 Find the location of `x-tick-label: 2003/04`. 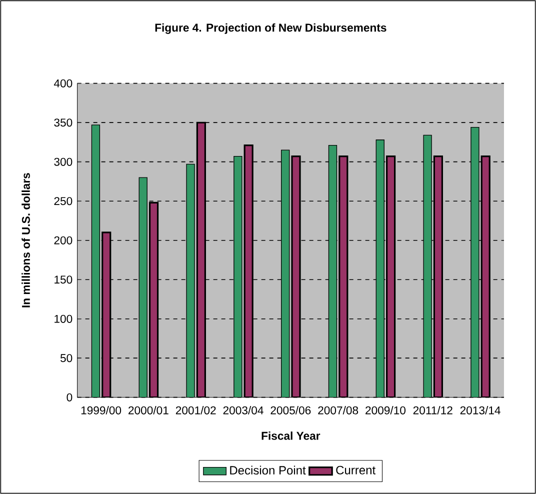

x-tick-label: 2003/04 is located at coordinates (243, 410).